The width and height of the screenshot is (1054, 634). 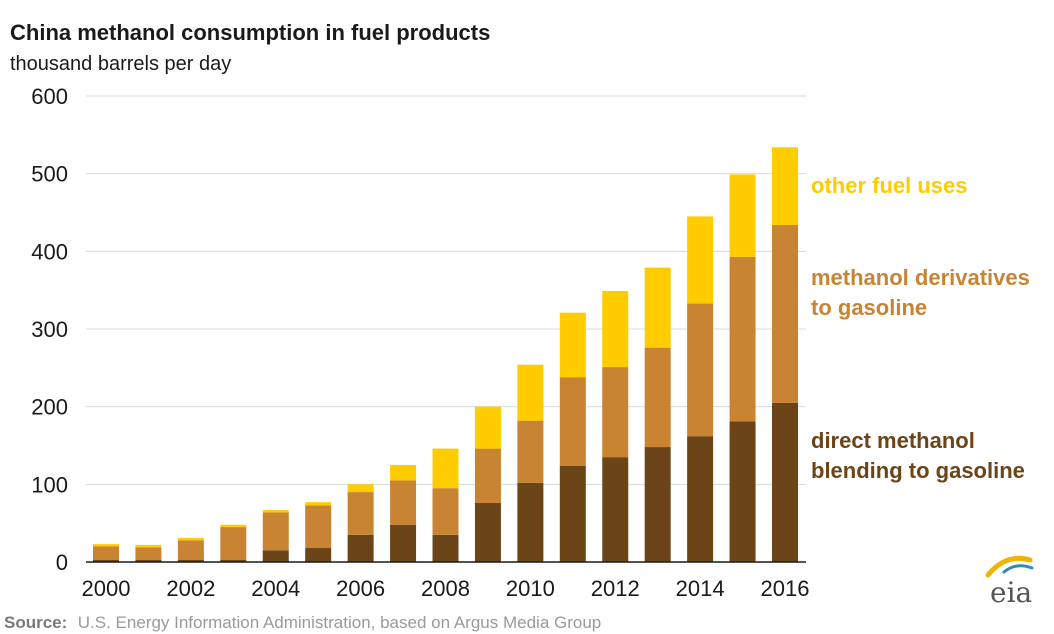 What do you see at coordinates (35, 622) in the screenshot?
I see `source-label: Source:` at bounding box center [35, 622].